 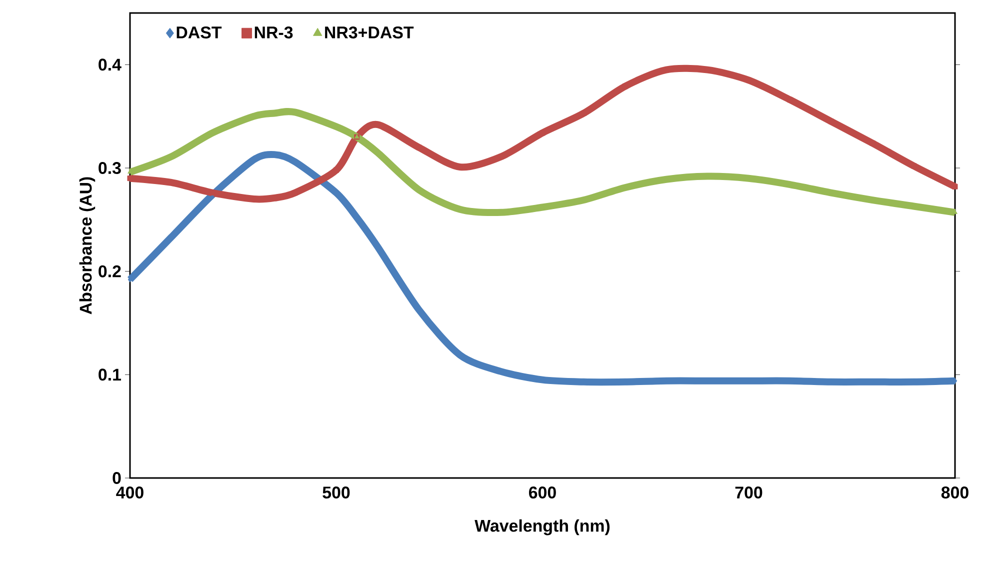 I want to click on y-tick-label: 0.2, so click(x=109, y=271).